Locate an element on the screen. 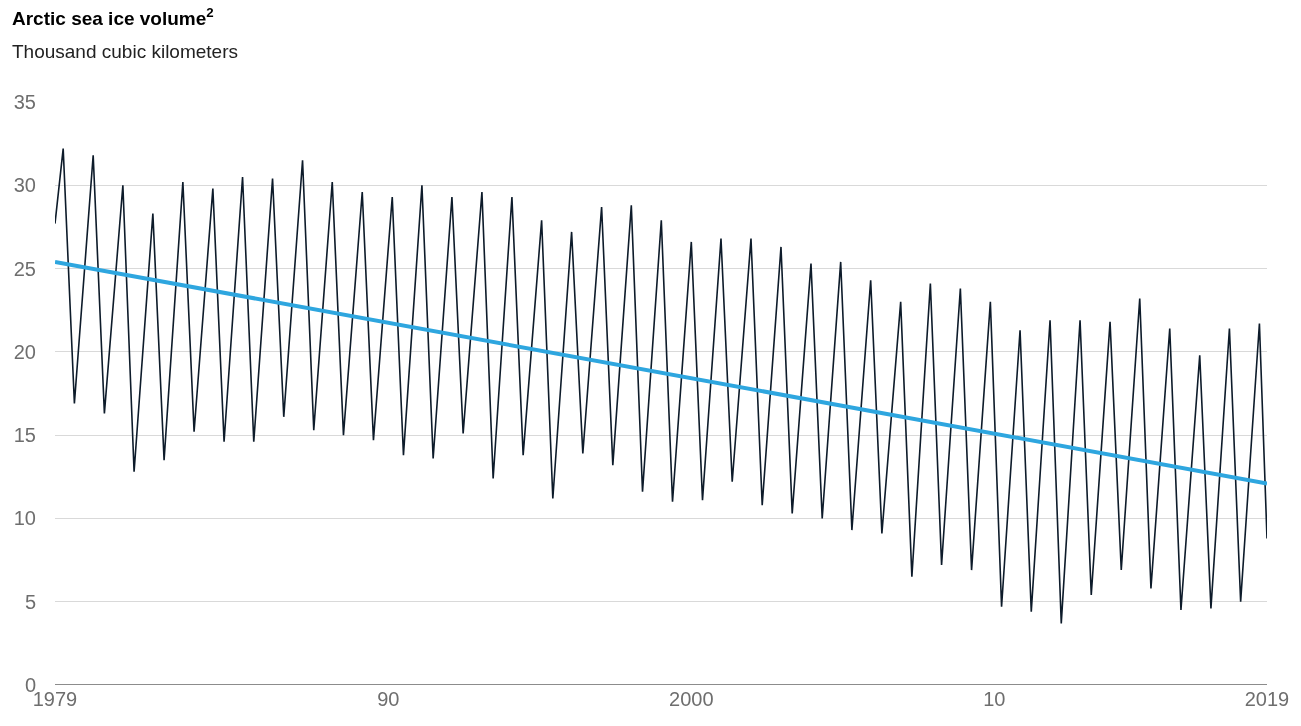 This screenshot has width=1301, height=726. y-tick-label: 5 is located at coordinates (30, 601).